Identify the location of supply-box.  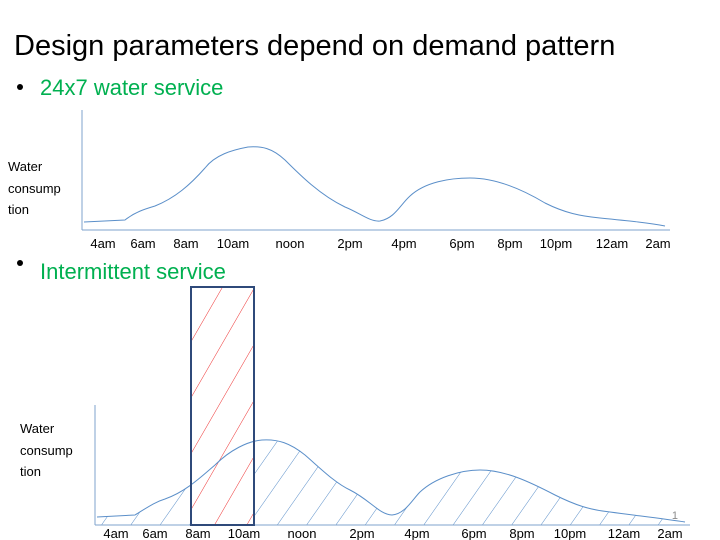
(222, 406).